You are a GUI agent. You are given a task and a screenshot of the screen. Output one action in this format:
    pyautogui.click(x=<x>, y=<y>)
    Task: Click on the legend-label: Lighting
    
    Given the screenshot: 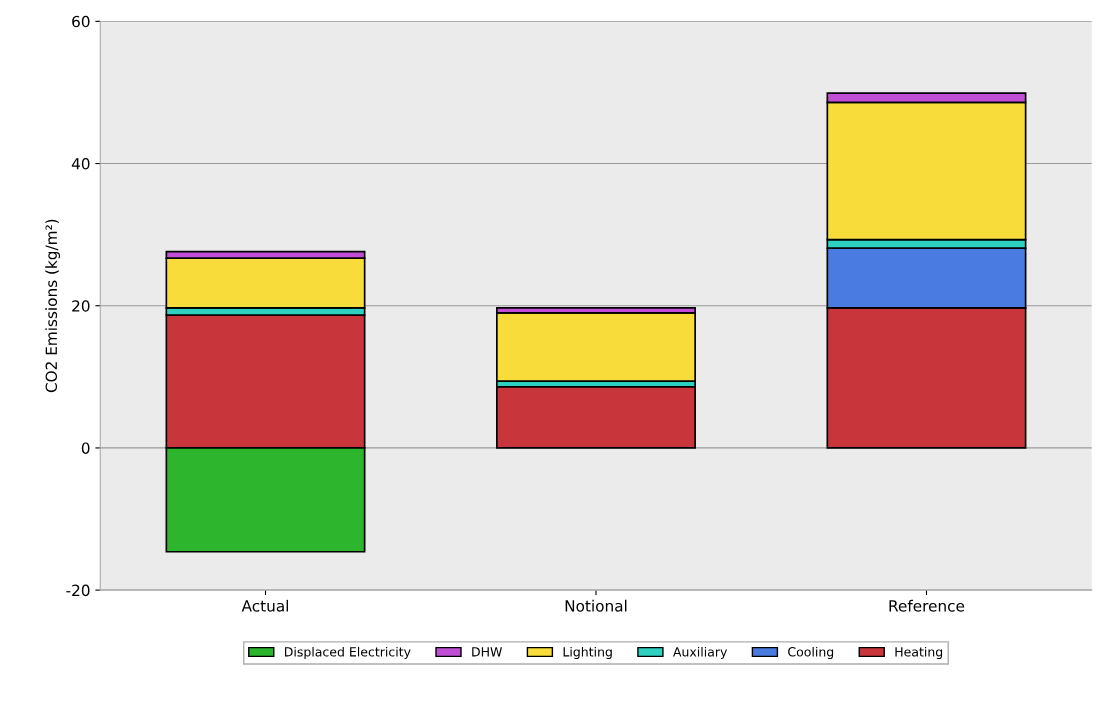 What is the action you would take?
    pyautogui.click(x=587, y=652)
    